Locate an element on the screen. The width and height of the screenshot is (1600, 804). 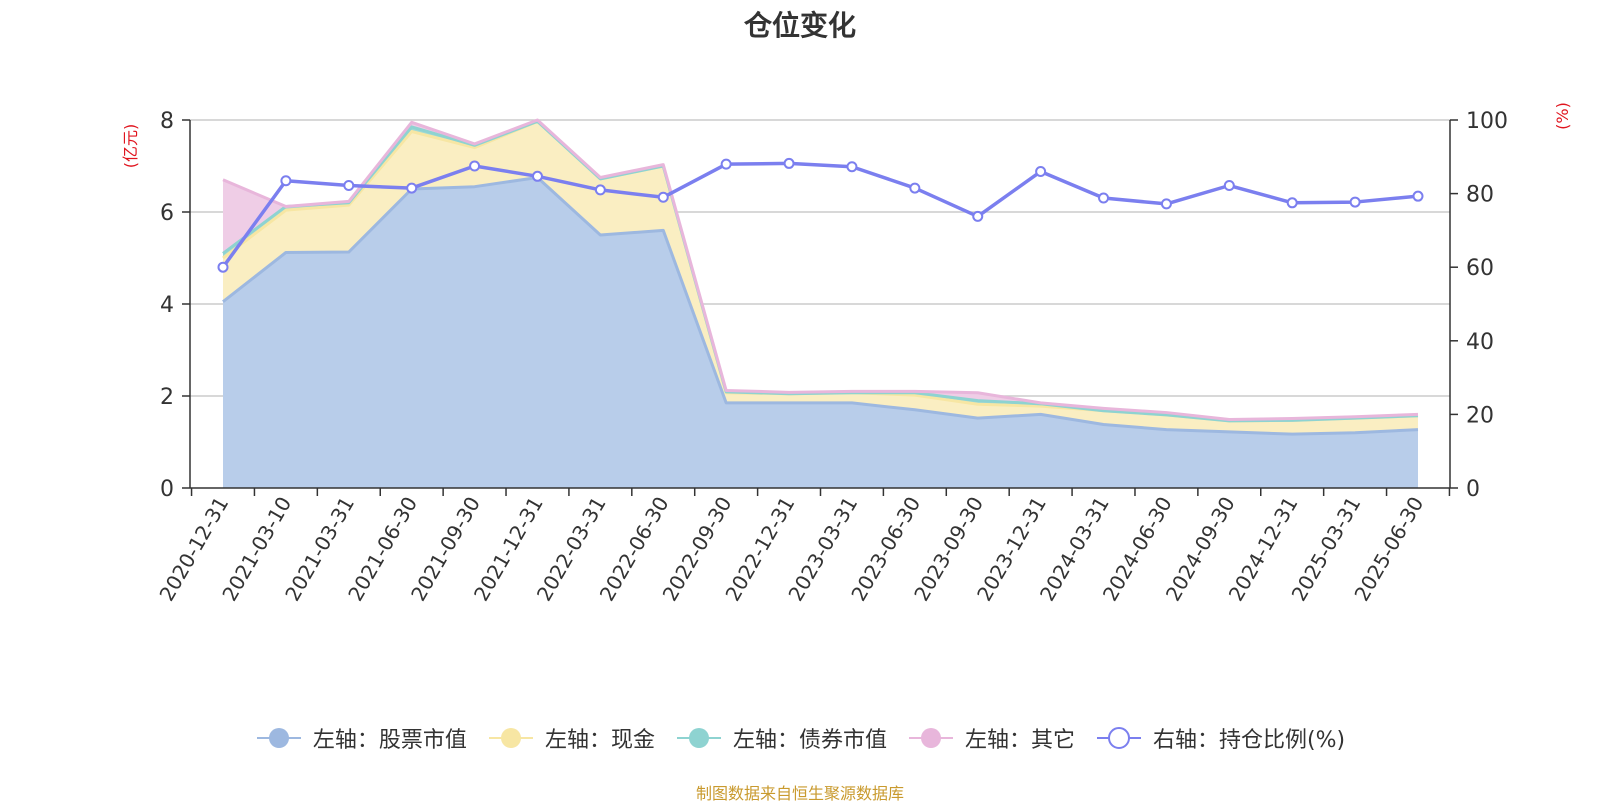
y-right-unit-label: (%) is located at coordinates (1562, 116).